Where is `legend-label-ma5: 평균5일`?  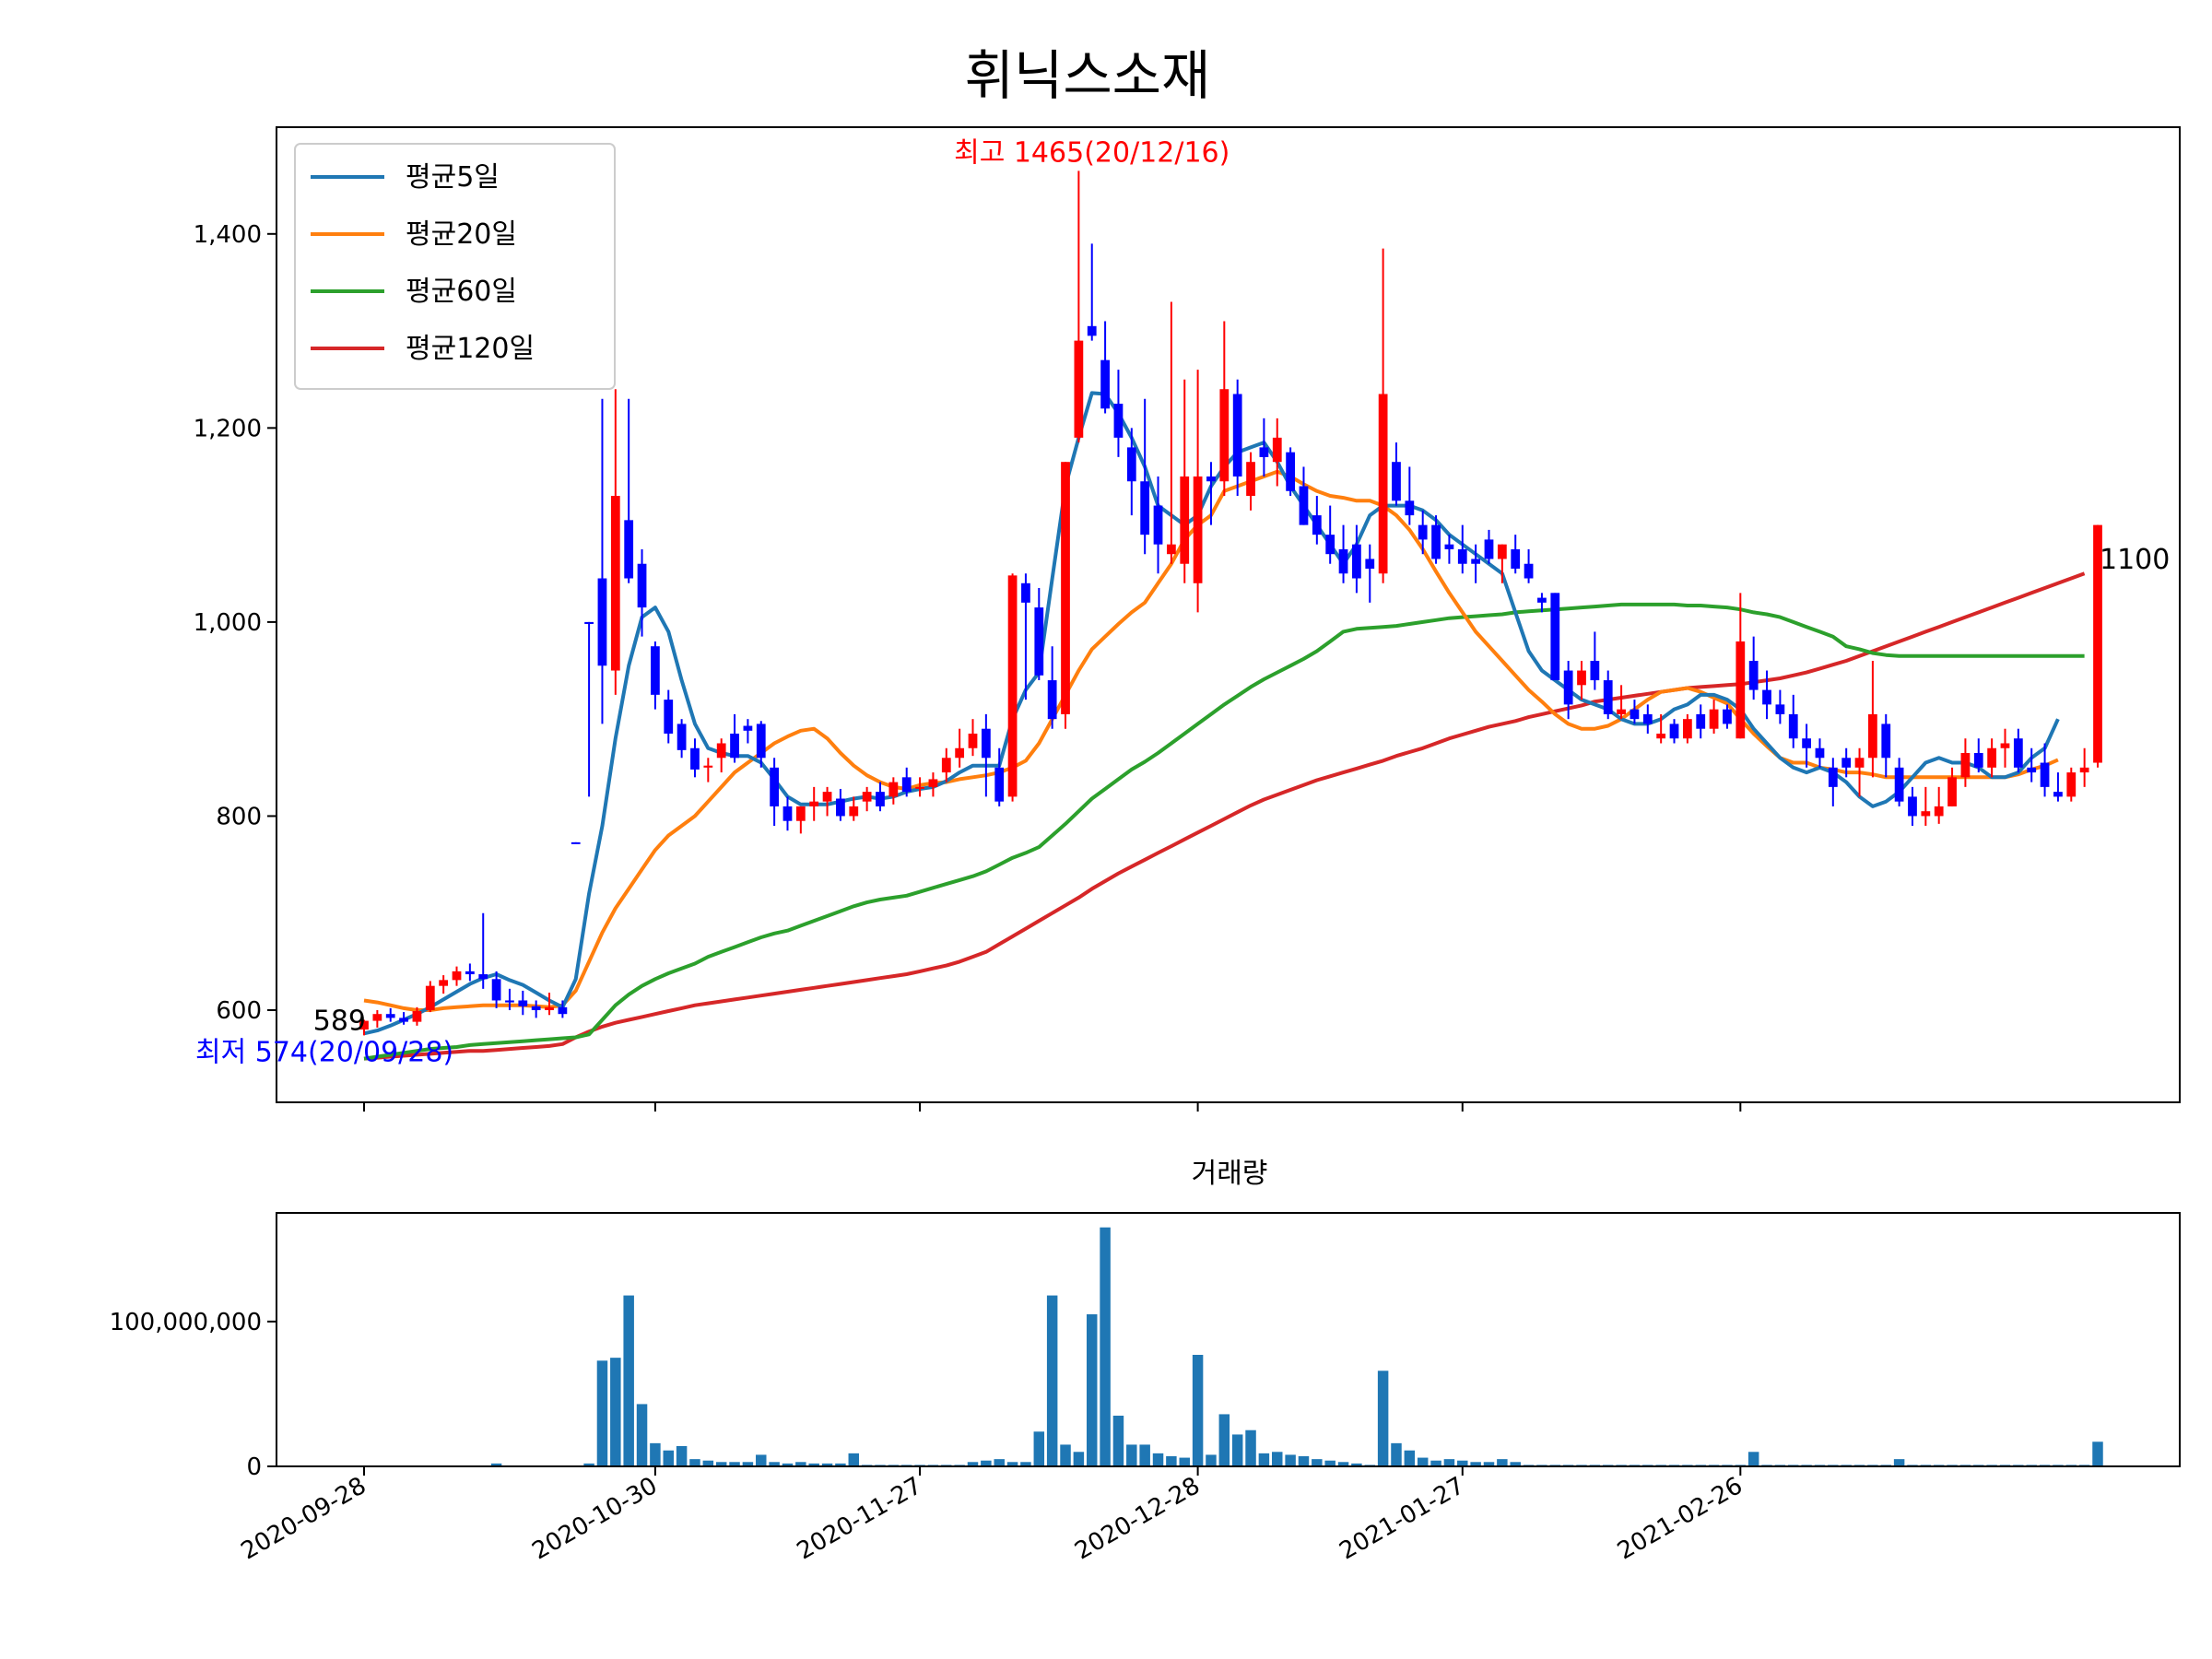 legend-label-ma5: 평균5일 is located at coordinates (453, 177).